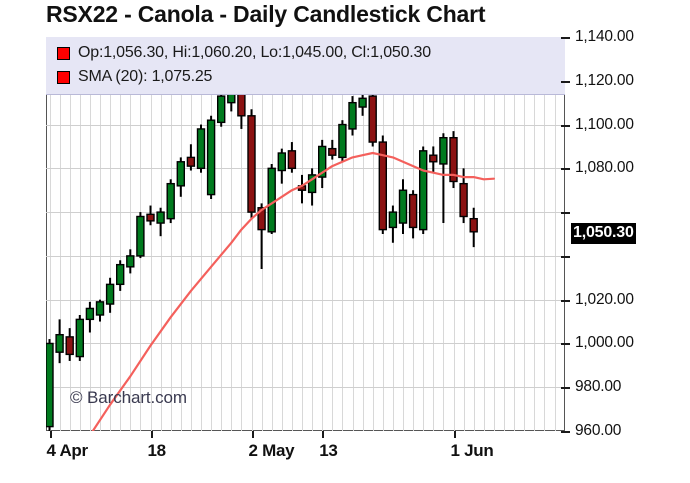  What do you see at coordinates (604, 299) in the screenshot?
I see `y-axis-label: 1,020.00` at bounding box center [604, 299].